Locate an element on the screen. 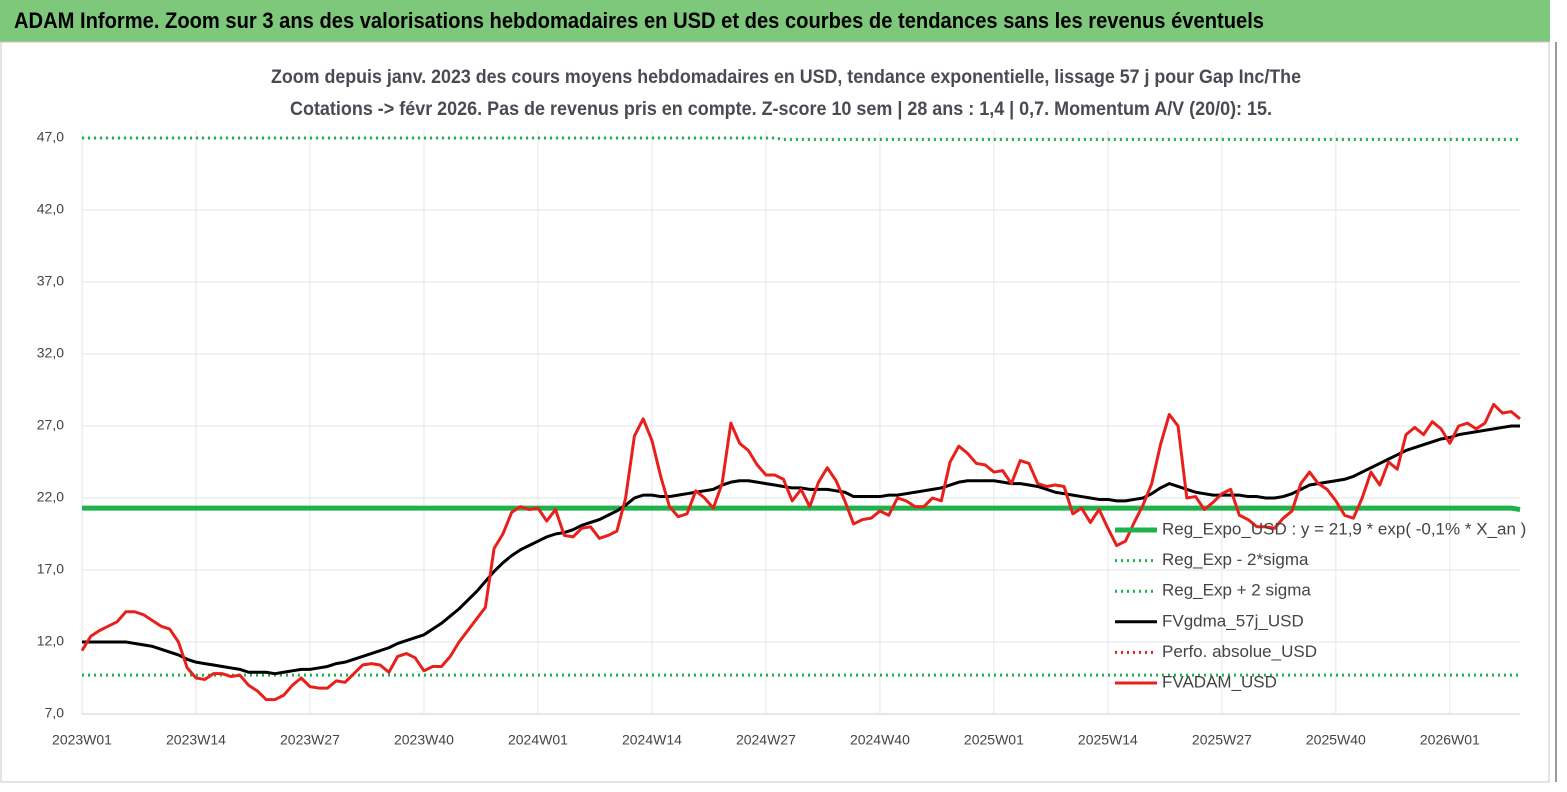 Image resolution: width=1567 pixels, height=792 pixels. header-band is located at coordinates (775, 21).